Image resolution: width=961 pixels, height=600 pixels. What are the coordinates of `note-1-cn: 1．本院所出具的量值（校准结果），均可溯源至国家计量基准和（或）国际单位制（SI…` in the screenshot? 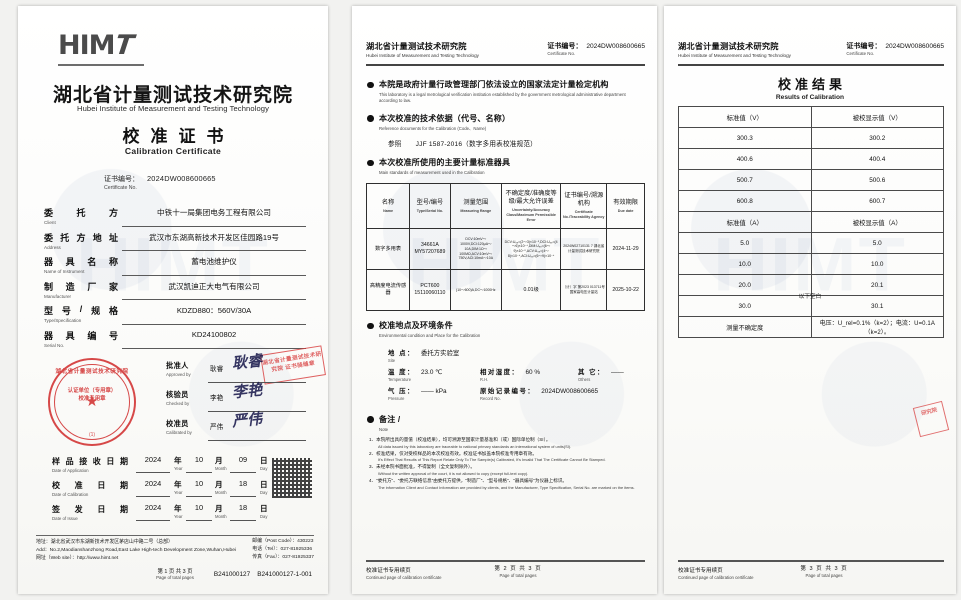 It's located at (460, 439).